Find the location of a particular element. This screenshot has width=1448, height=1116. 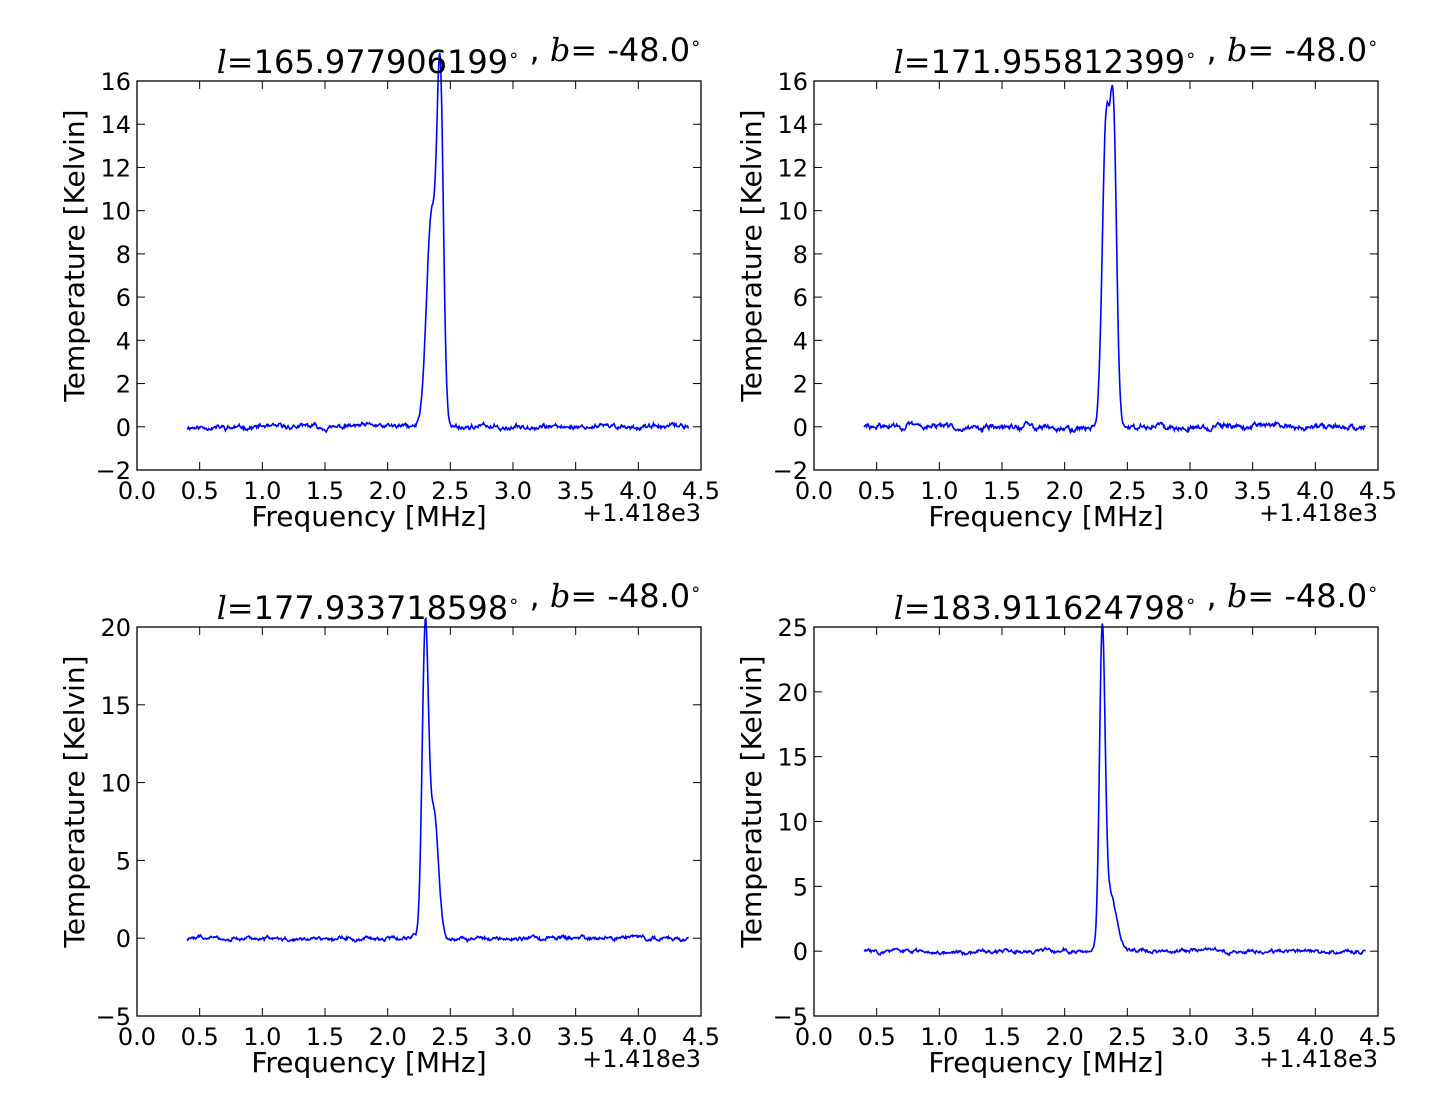

y-tick-label: 6 is located at coordinates (800, 298).